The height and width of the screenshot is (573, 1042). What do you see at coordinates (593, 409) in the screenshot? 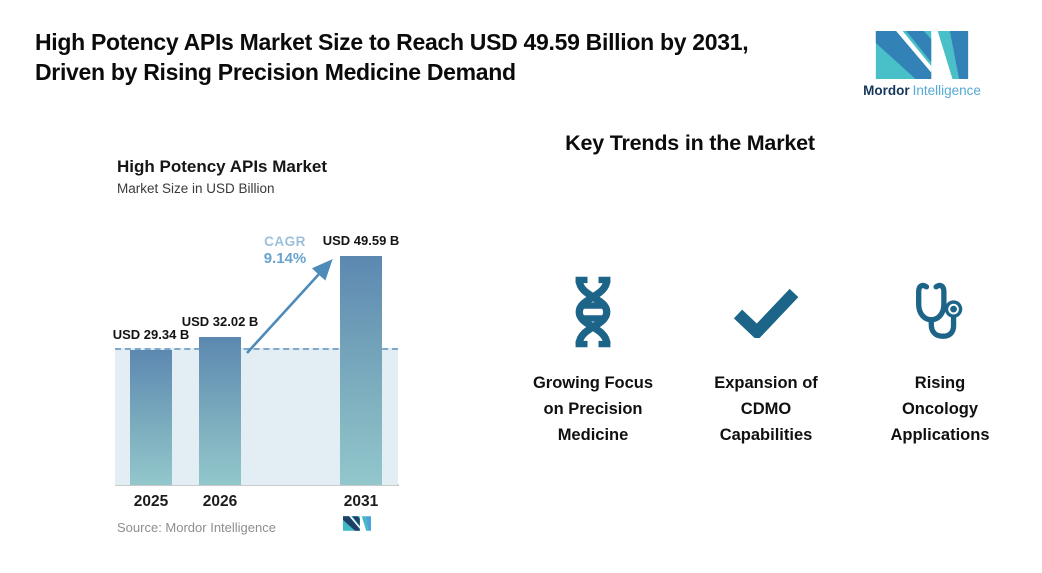
I see `trend-label: Growing Focus on Precision Medicine` at bounding box center [593, 409].